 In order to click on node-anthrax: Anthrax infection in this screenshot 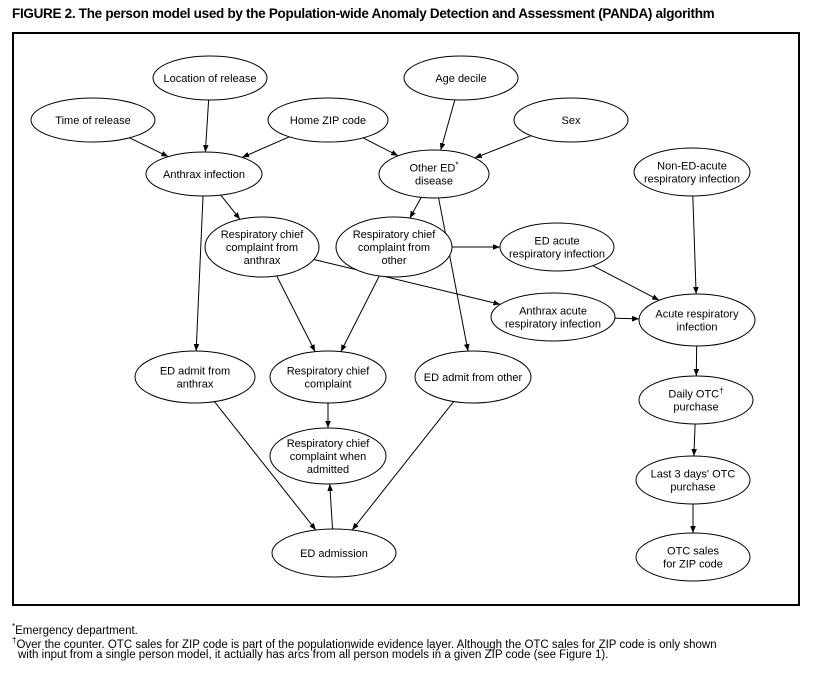, I will do `click(204, 174)`.